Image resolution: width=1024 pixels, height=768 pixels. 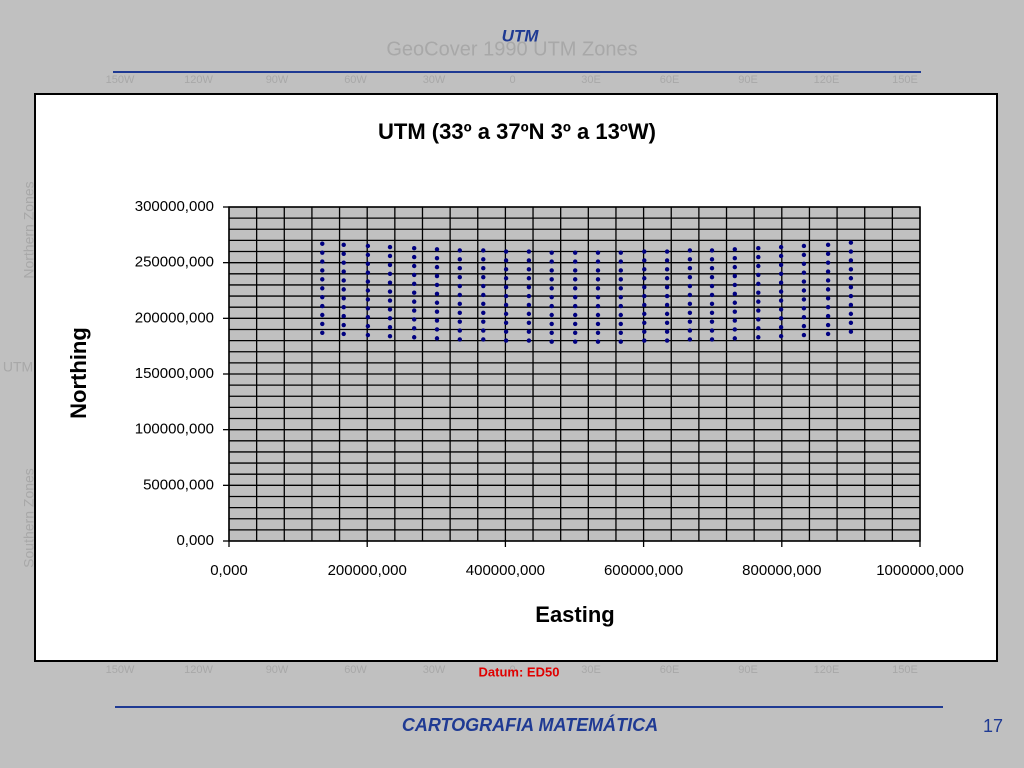 What do you see at coordinates (827, 670) in the screenshot?
I see `longitude-label: 120E` at bounding box center [827, 670].